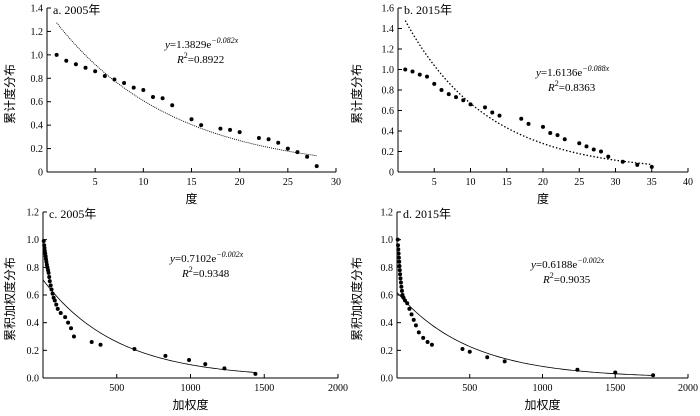  I want to click on y-tick-label: 0.0, so click(33, 379).